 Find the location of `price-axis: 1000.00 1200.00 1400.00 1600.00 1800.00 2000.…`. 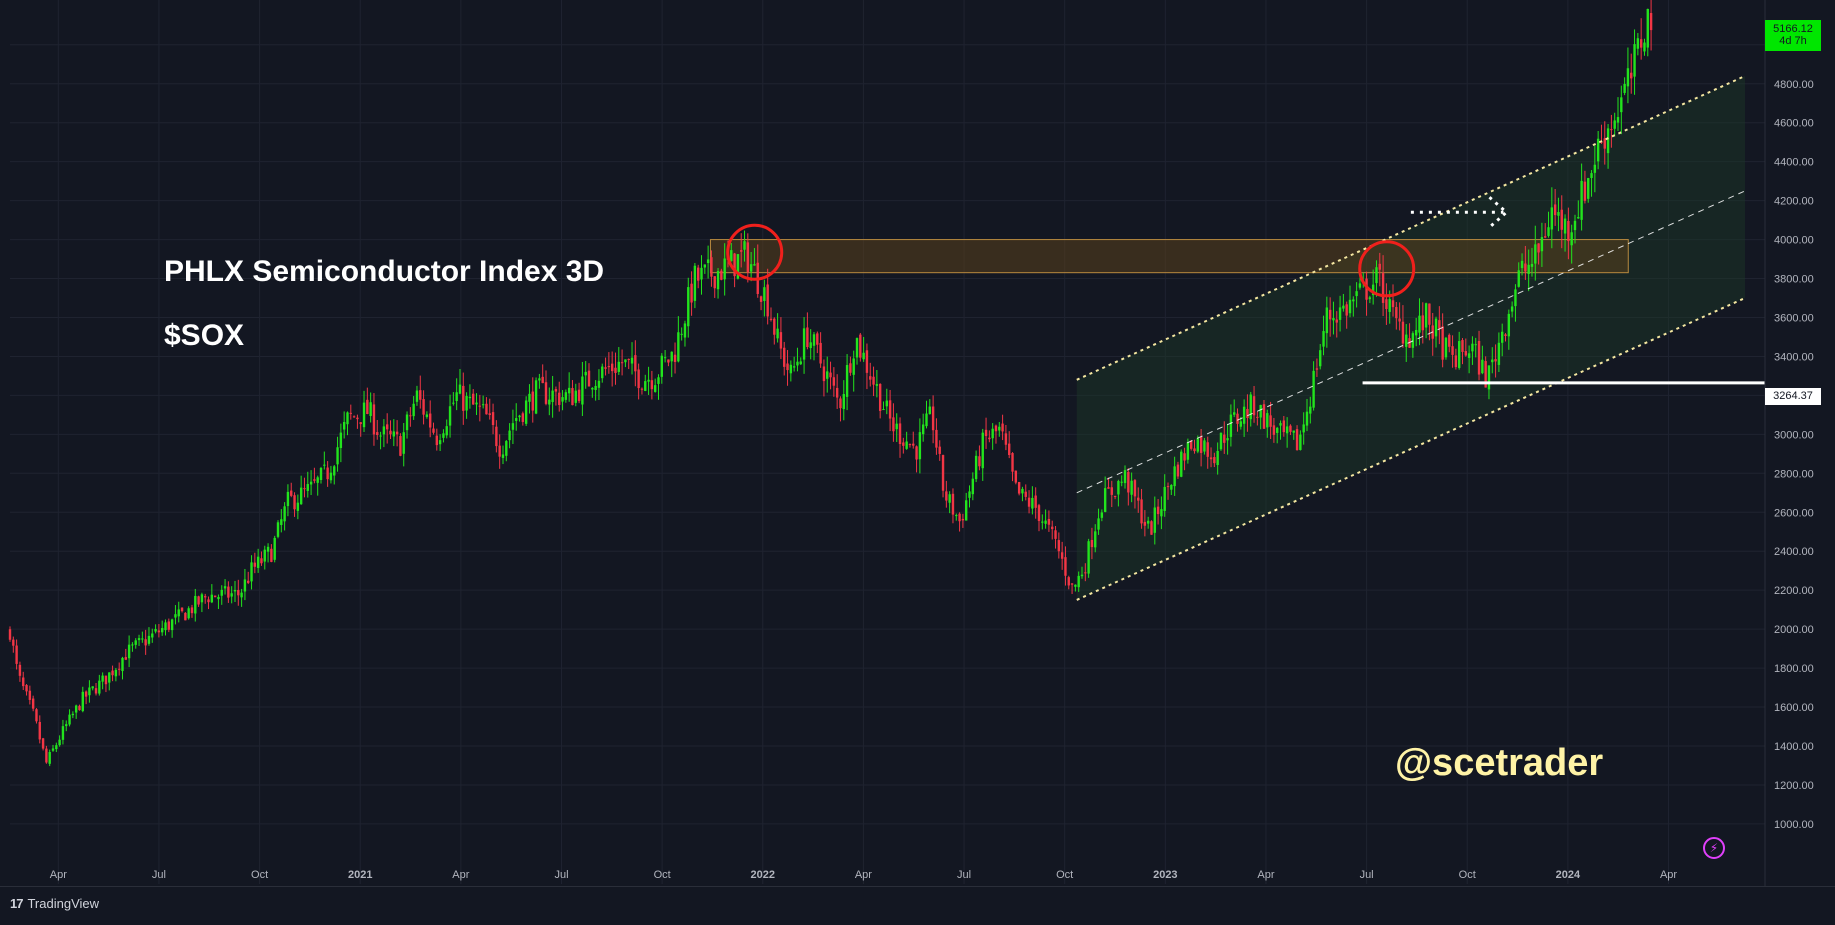

price-axis: 1000.00 1200.00 1400.00 1600.00 1800.00 2000.… is located at coordinates (1789, 443).